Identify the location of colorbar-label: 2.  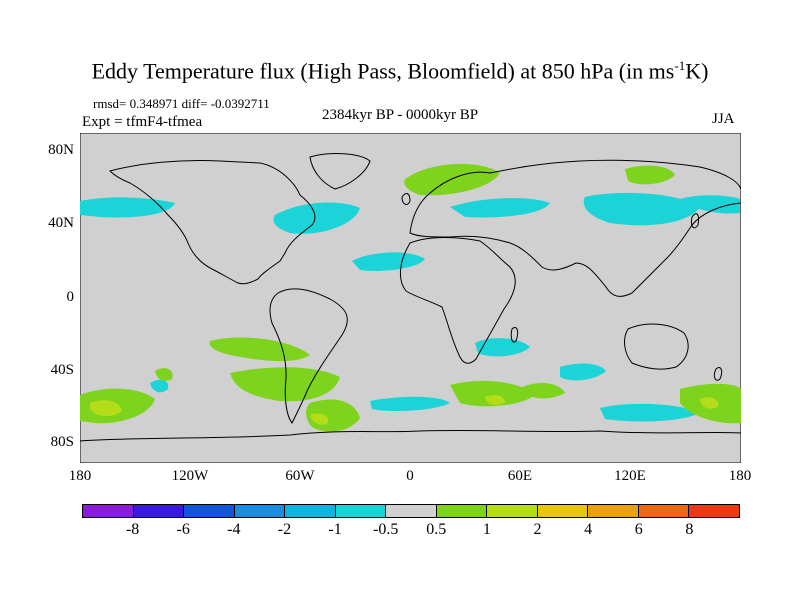
(537, 529).